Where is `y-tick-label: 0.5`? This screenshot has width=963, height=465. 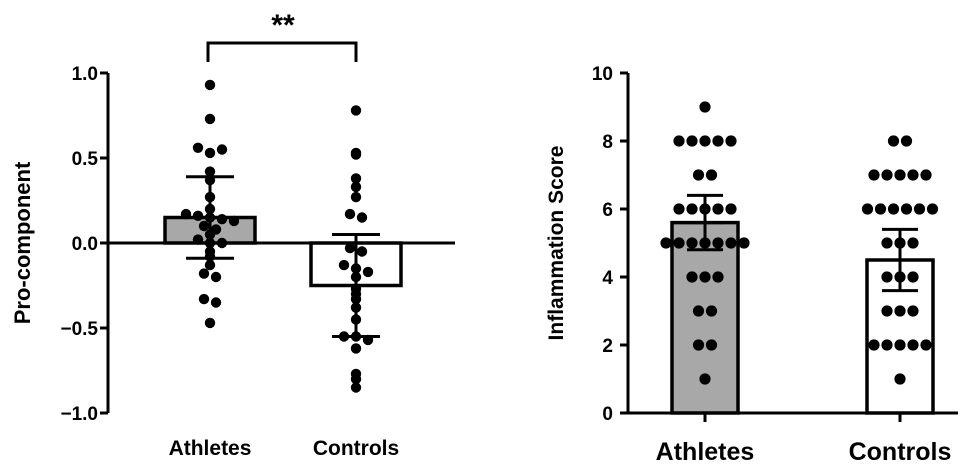 y-tick-label: 0.5 is located at coordinates (85, 159).